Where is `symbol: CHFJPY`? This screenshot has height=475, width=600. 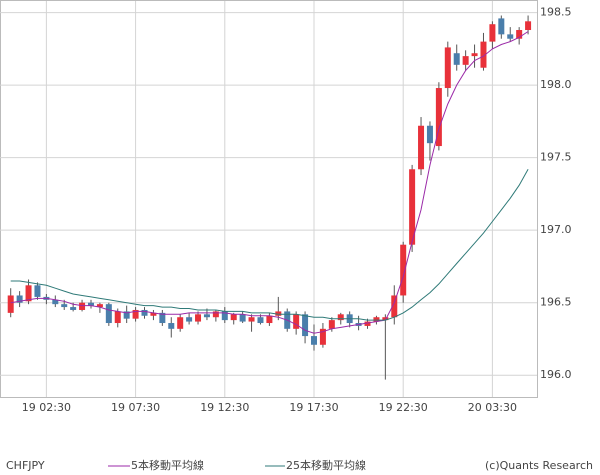 symbol: CHFJPY is located at coordinates (25, 465).